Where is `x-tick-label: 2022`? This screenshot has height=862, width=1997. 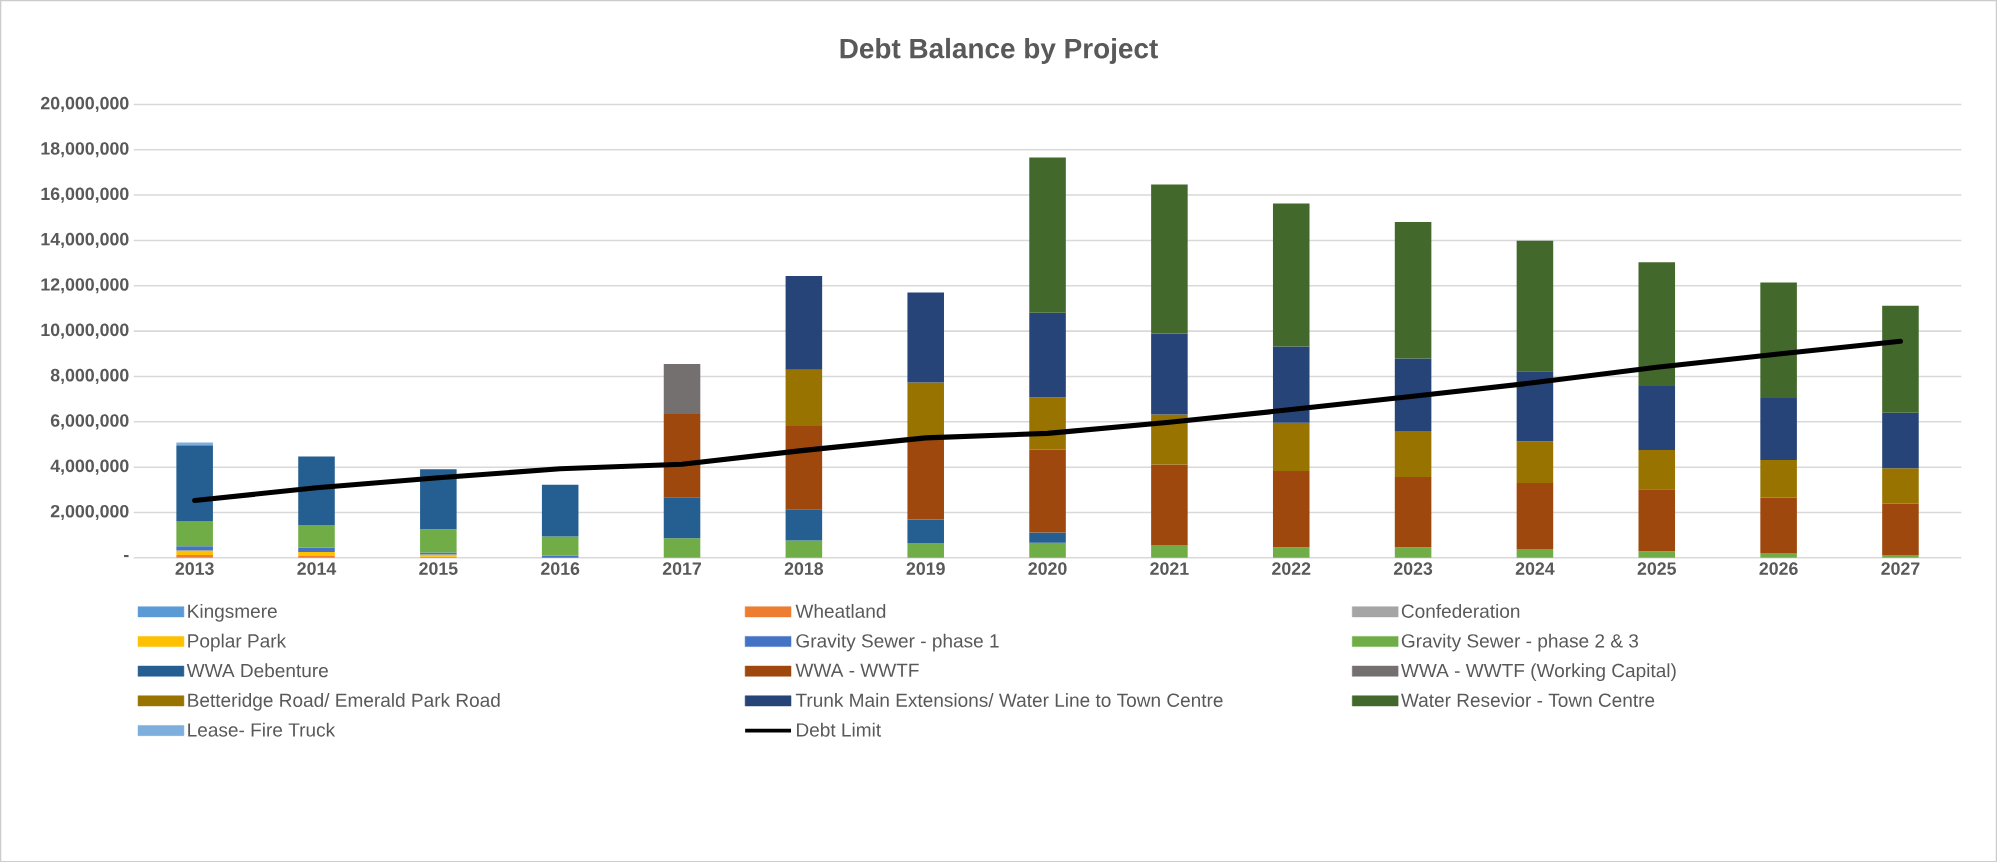 x-tick-label: 2022 is located at coordinates (1291, 568).